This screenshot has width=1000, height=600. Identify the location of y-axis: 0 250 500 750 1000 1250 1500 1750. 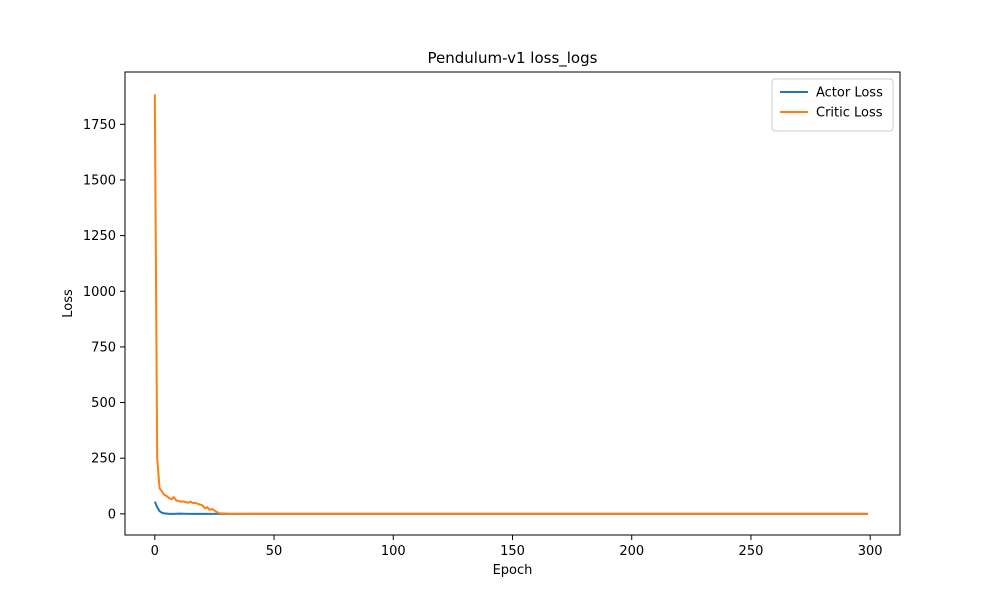
(104, 320).